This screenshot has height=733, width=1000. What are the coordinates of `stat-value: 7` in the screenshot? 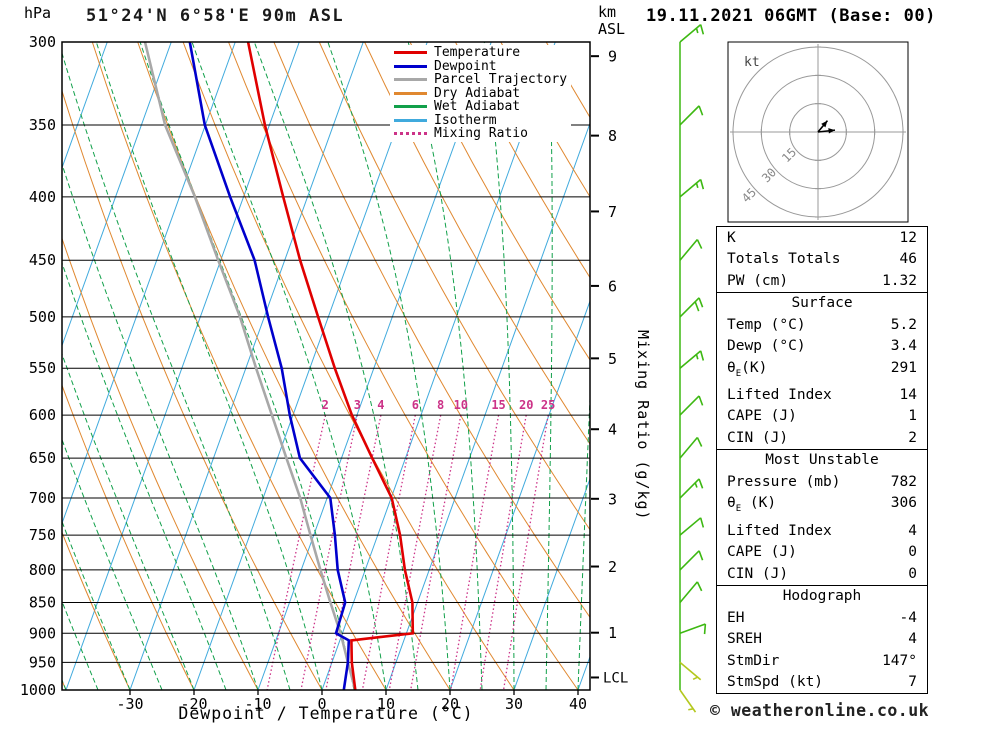 It's located at (912, 682).